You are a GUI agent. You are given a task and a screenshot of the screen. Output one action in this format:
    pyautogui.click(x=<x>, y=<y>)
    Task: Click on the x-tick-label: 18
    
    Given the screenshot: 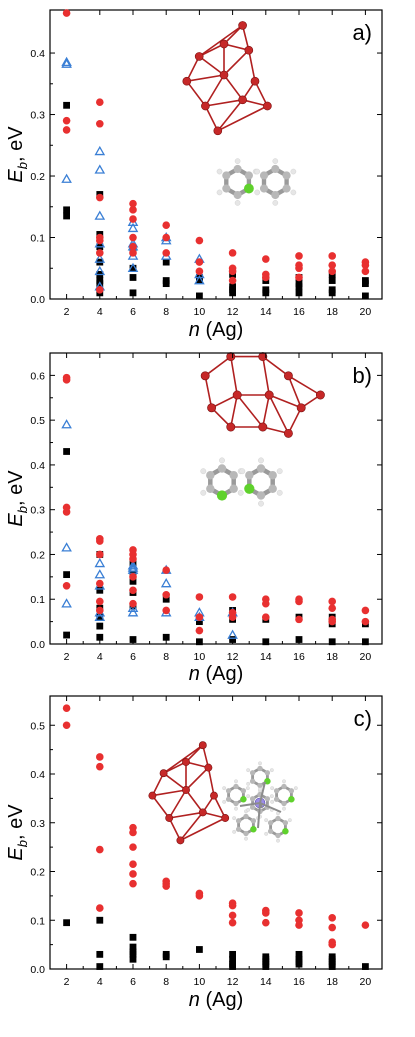 What is the action you would take?
    pyautogui.click(x=332, y=982)
    